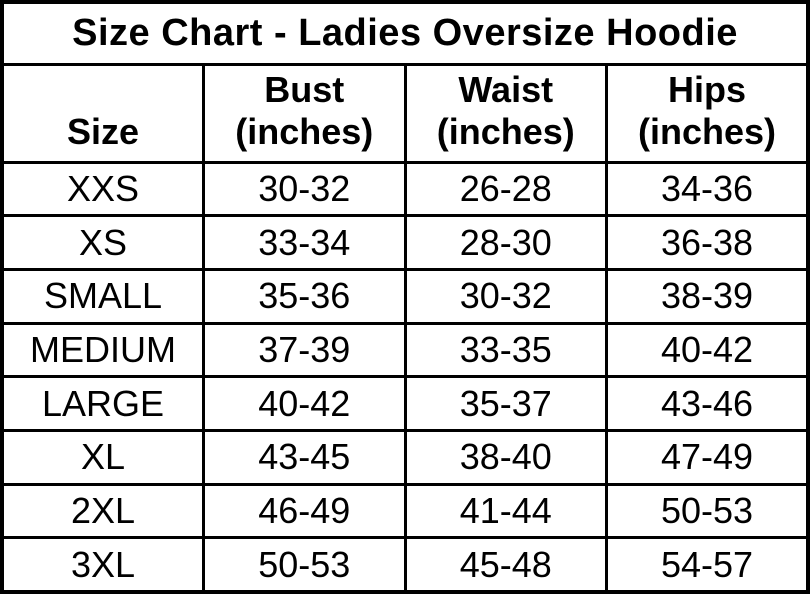 Image resolution: width=810 pixels, height=594 pixels. Describe the element at coordinates (707, 457) in the screenshot. I see `hips-cell: 47-49` at that location.